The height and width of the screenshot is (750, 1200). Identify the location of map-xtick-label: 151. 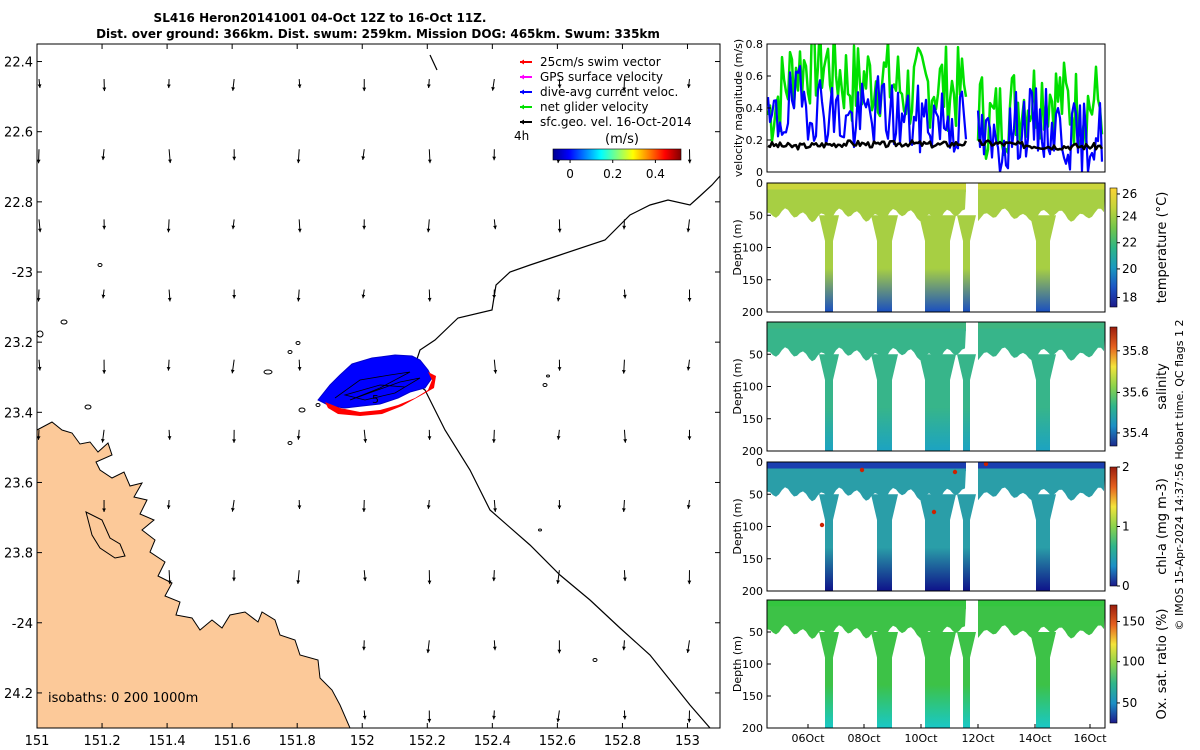
(37, 741).